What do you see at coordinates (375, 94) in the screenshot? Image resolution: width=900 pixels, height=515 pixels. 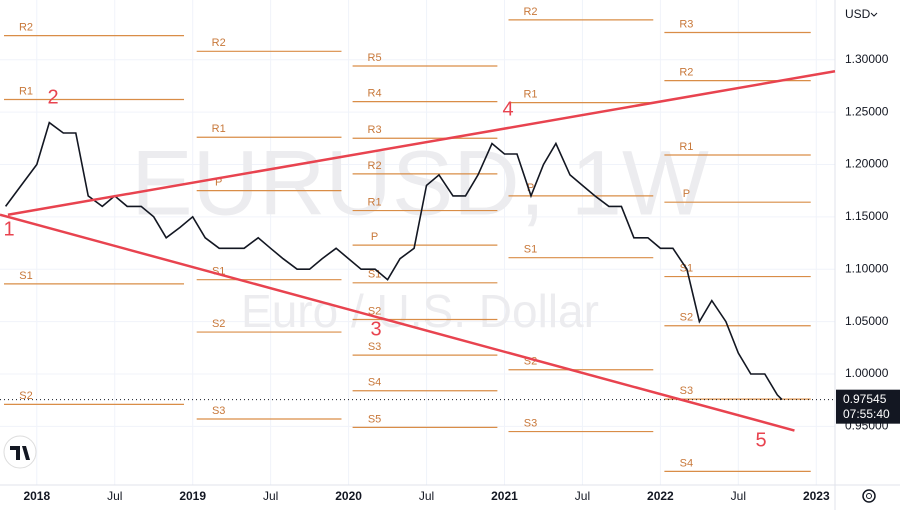 I see `pivot-label: R4` at bounding box center [375, 94].